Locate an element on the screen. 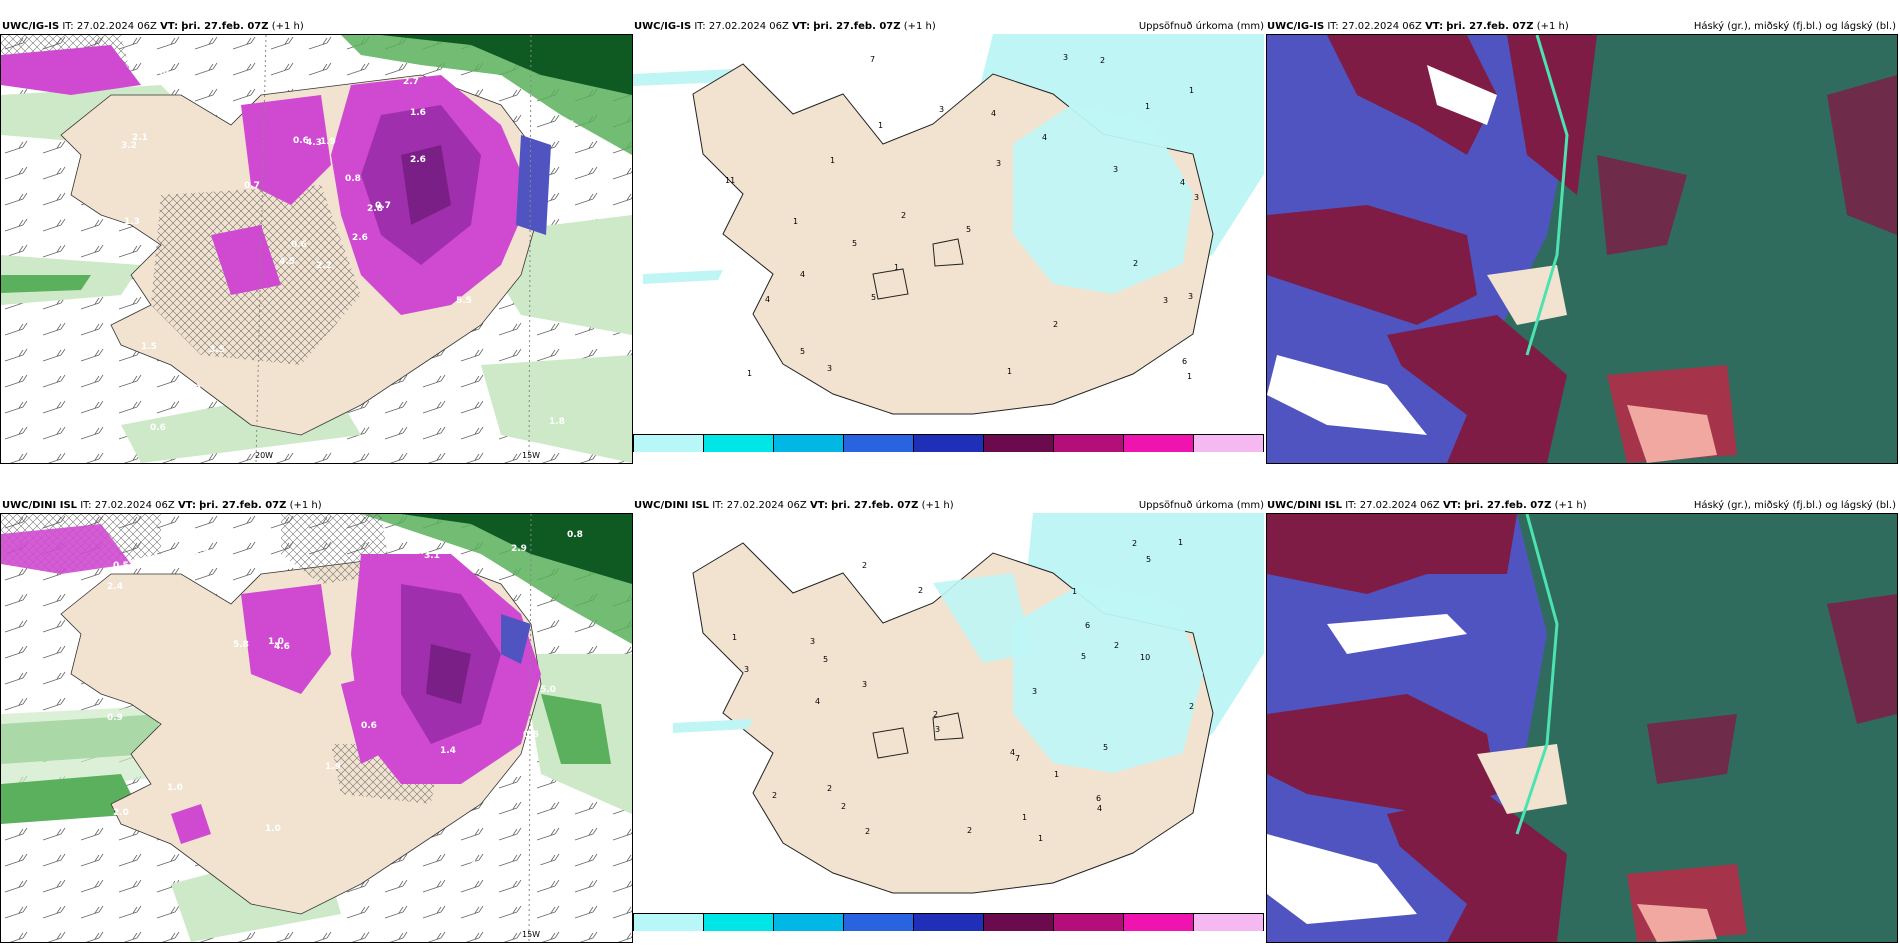  map-value-label: 1.4 is located at coordinates (448, 751).